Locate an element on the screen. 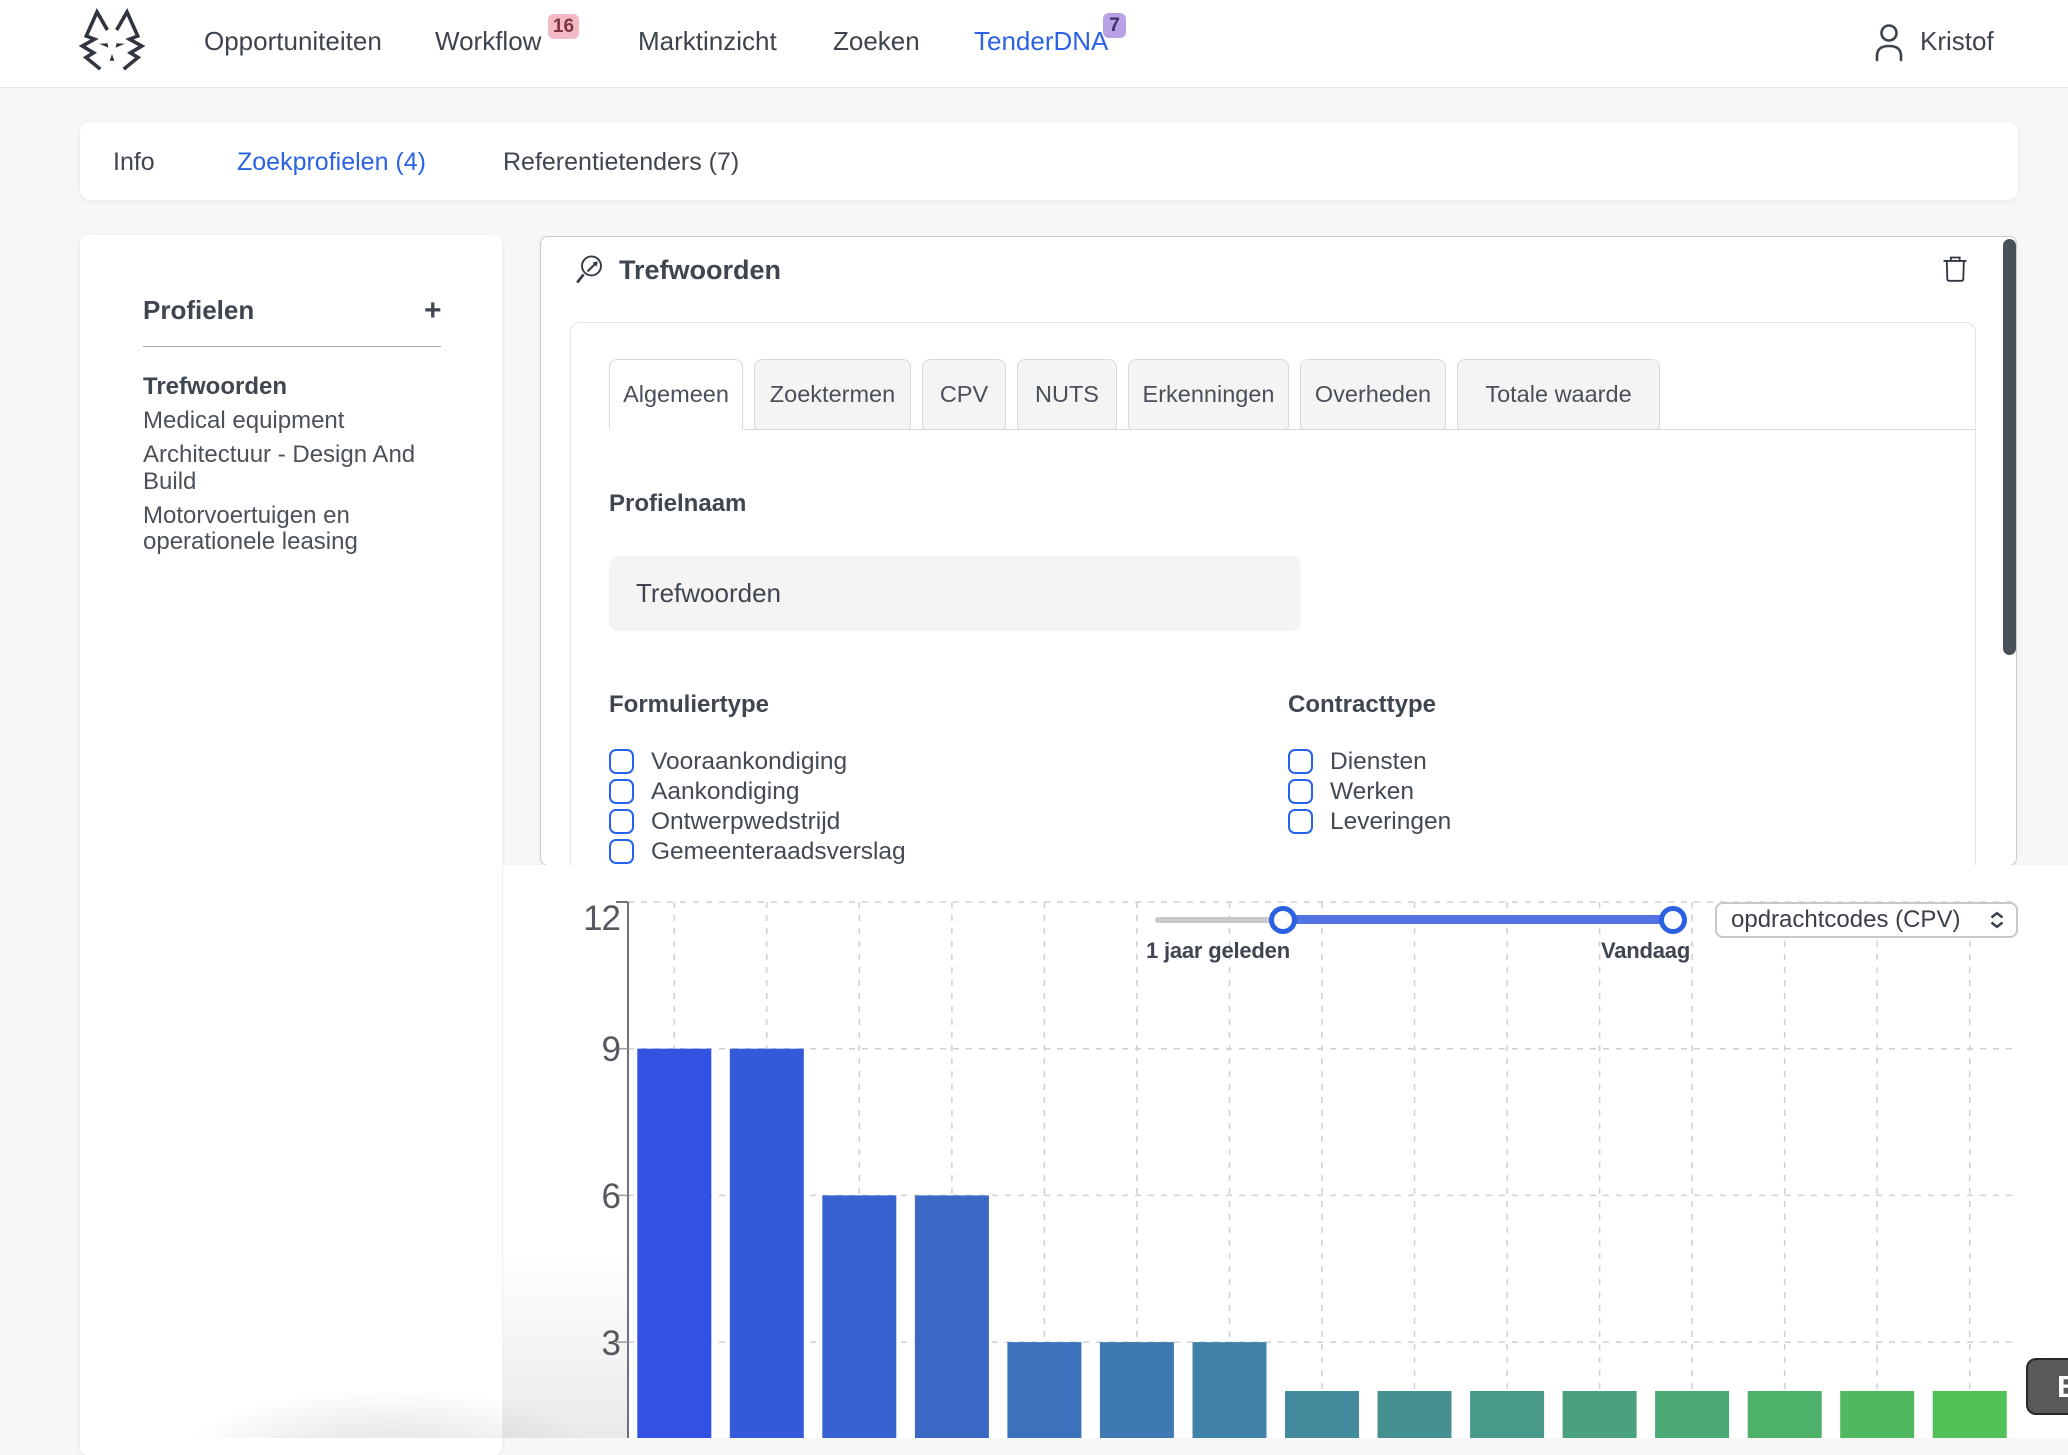 This screenshot has width=2068, height=1455. svg-text: 6 is located at coordinates (611, 1196).